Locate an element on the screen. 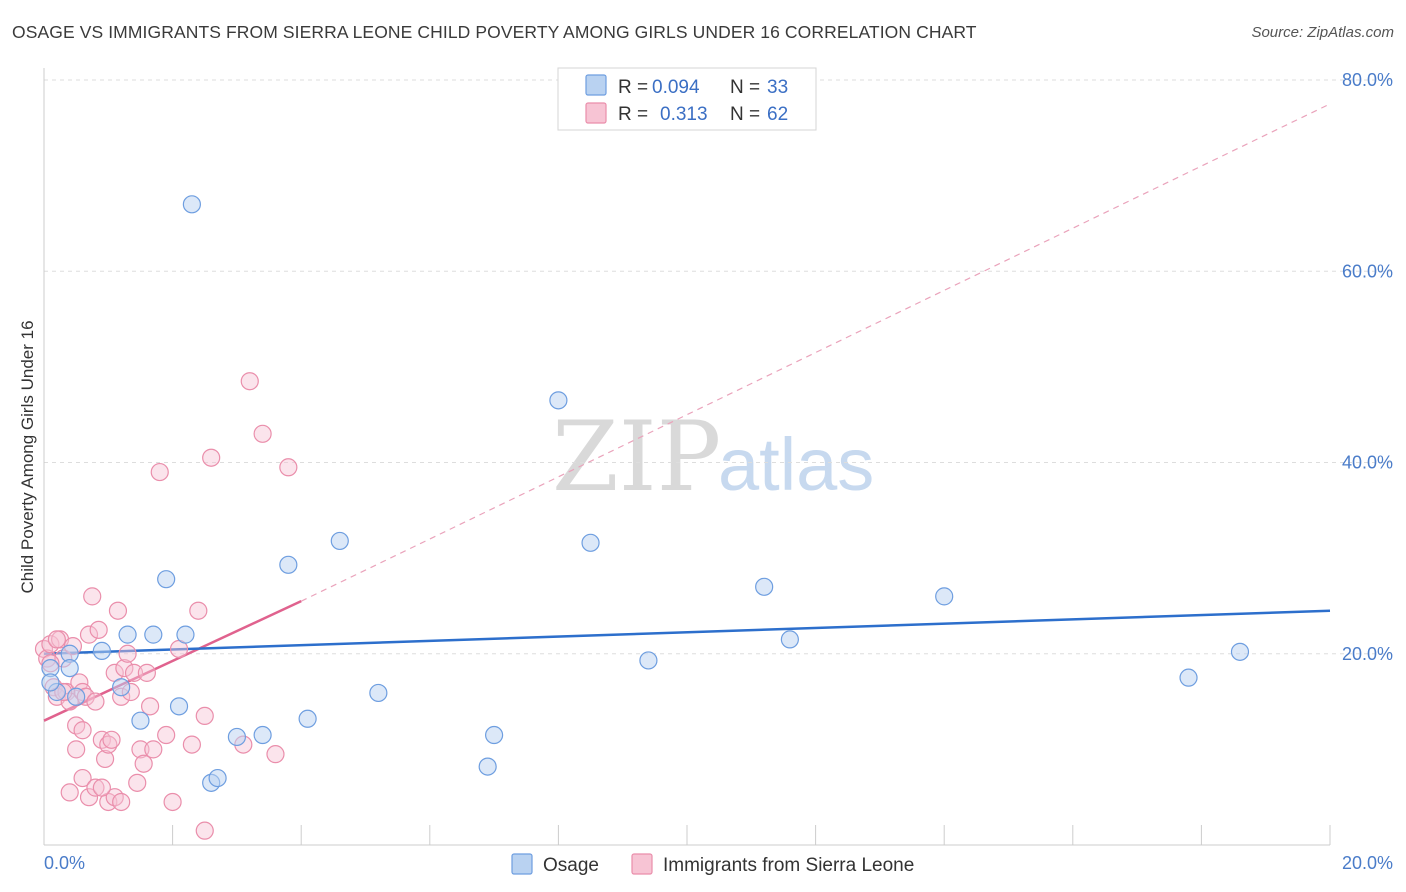 The image size is (1406, 892). legend-r-label-1: R = is located at coordinates (633, 87).